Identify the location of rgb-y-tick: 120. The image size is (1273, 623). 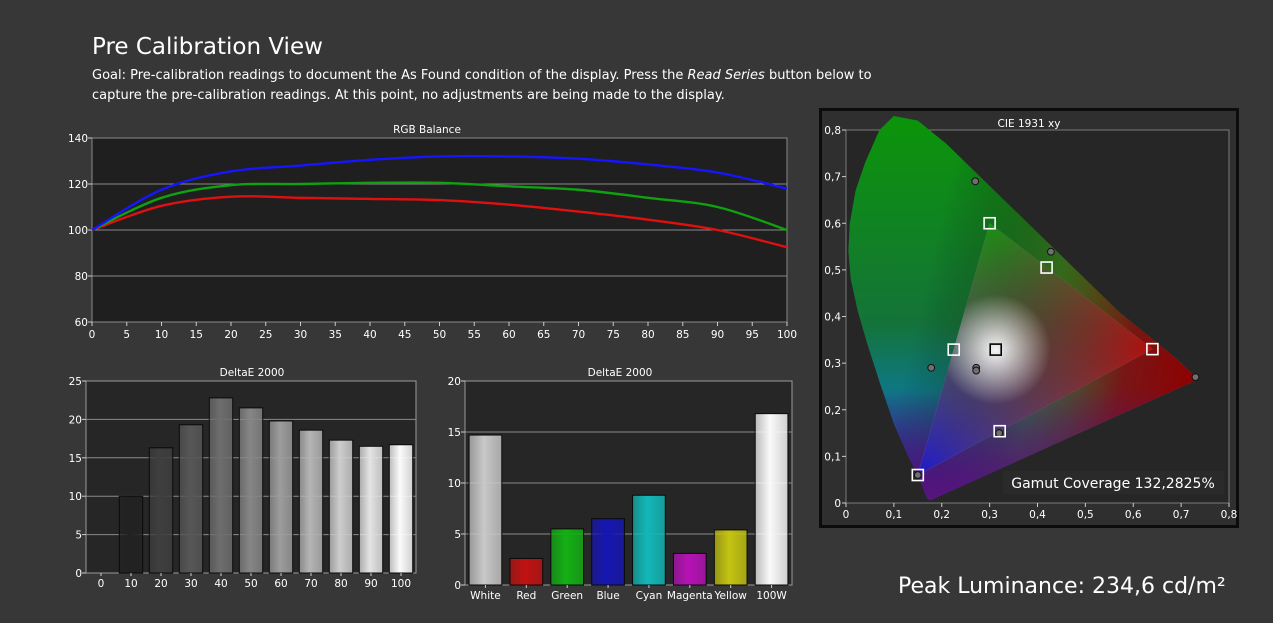
(78, 185).